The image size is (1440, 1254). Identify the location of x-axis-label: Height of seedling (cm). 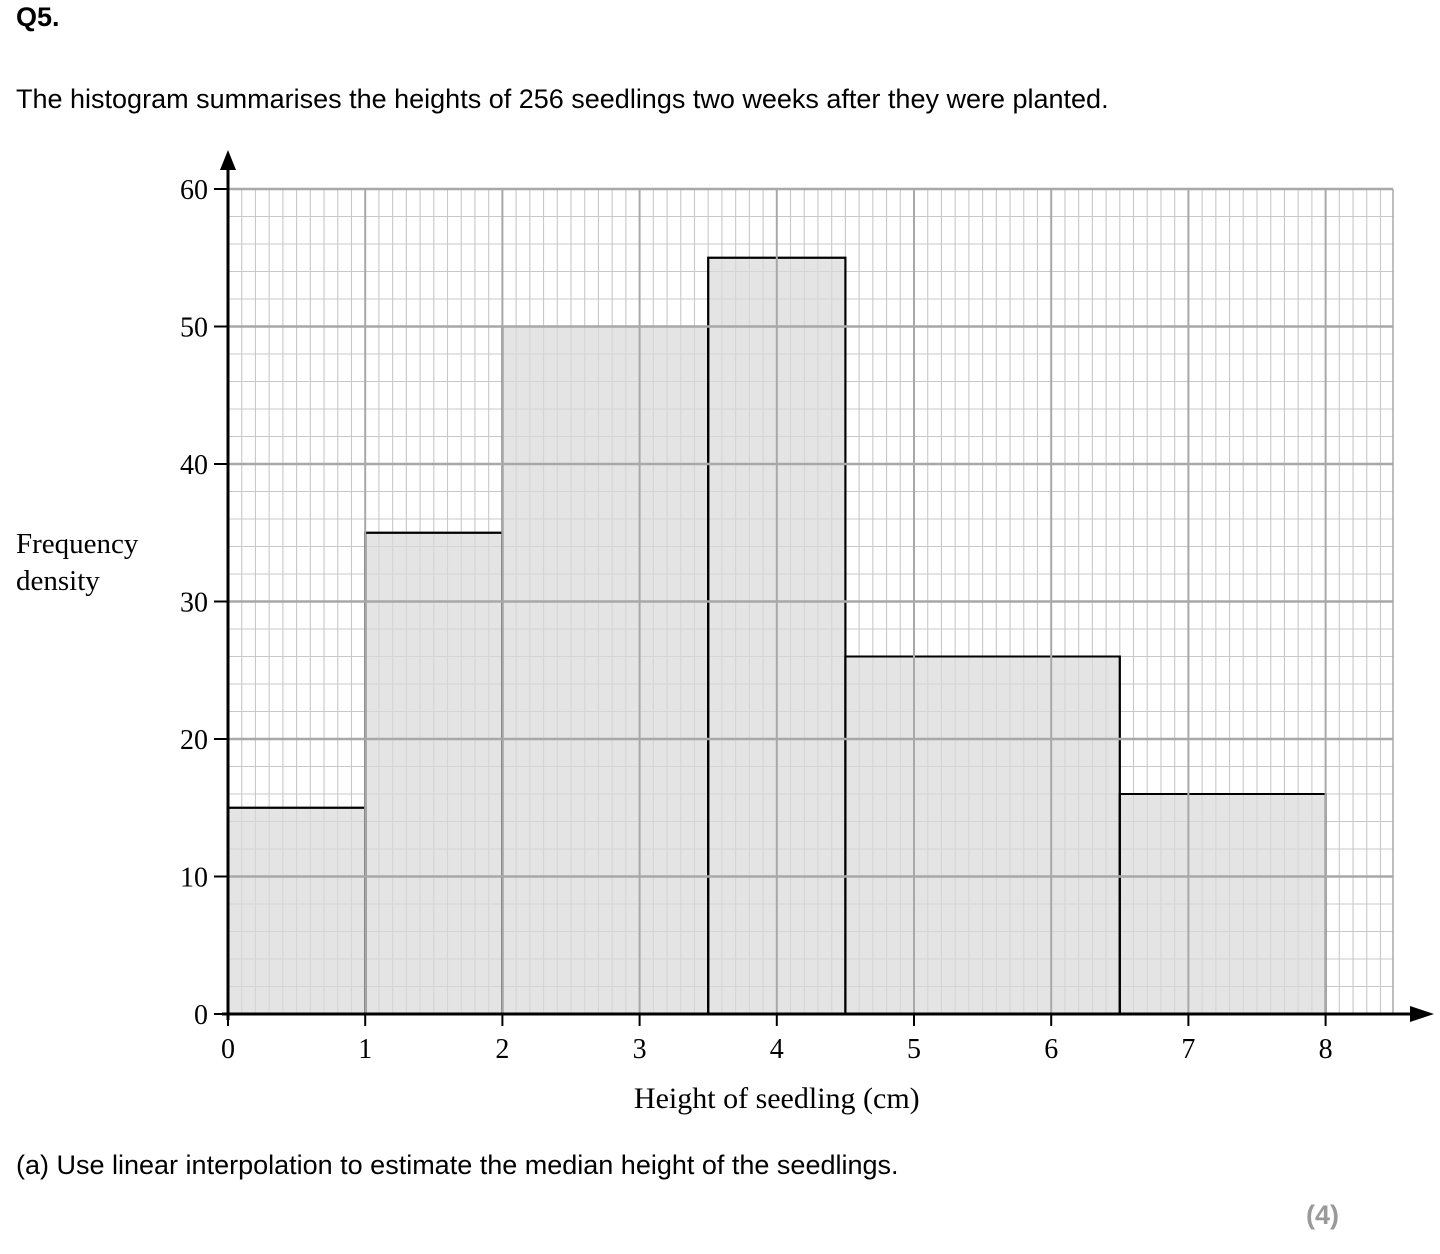
(777, 1098).